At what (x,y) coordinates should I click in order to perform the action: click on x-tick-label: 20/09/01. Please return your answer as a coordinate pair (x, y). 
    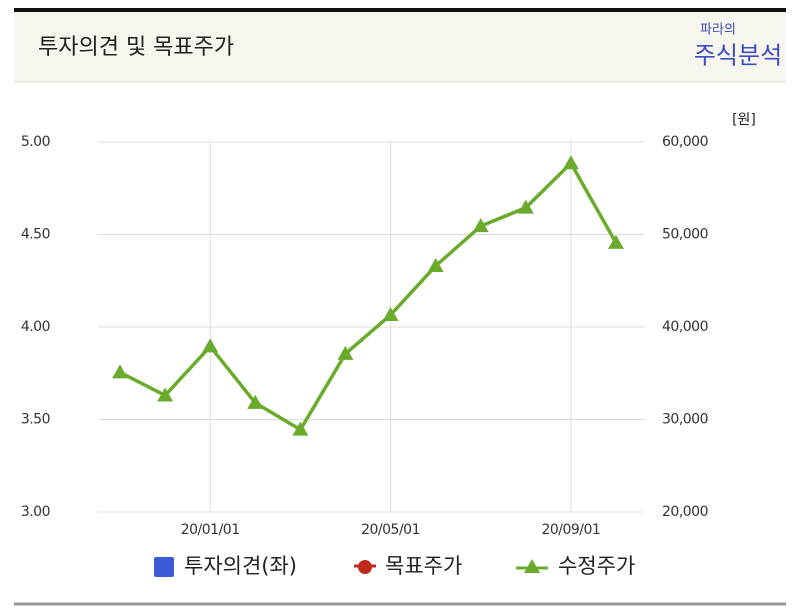
    Looking at the image, I should click on (570, 530).